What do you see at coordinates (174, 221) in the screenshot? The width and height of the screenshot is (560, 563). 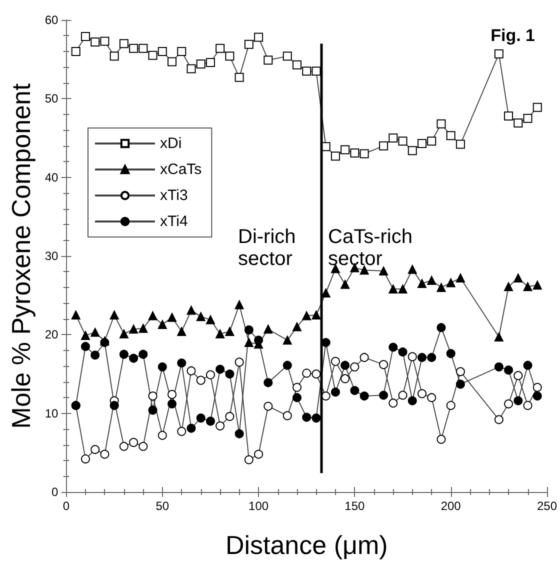 I see `legend-label: xTi4` at bounding box center [174, 221].